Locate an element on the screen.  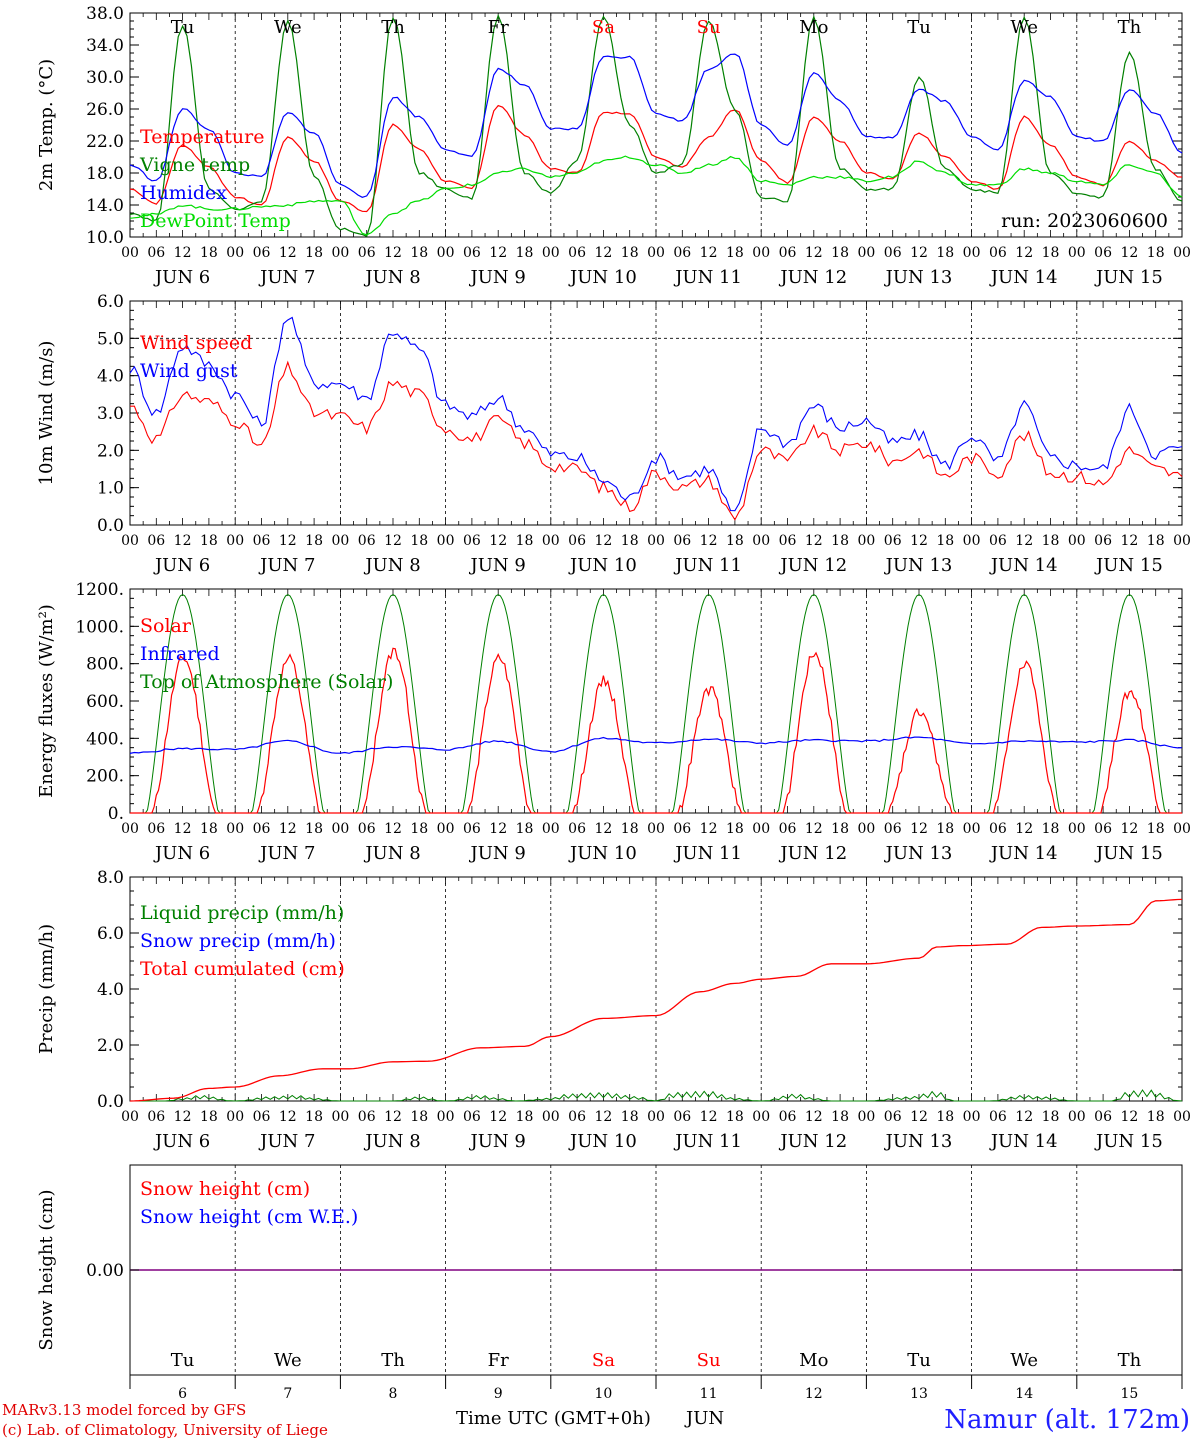
legend-entry: Temperature is located at coordinates (202, 137).